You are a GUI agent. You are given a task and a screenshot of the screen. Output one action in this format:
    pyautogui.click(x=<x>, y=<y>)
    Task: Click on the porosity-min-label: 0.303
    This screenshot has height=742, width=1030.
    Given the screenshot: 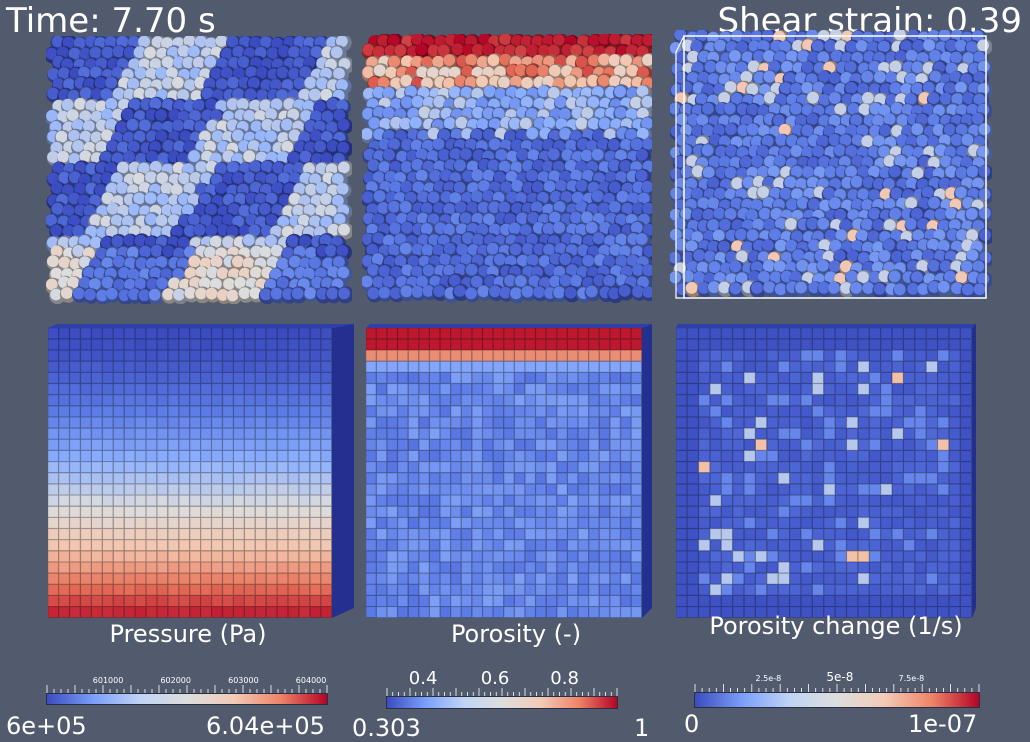 What is the action you would take?
    pyautogui.click(x=386, y=728)
    